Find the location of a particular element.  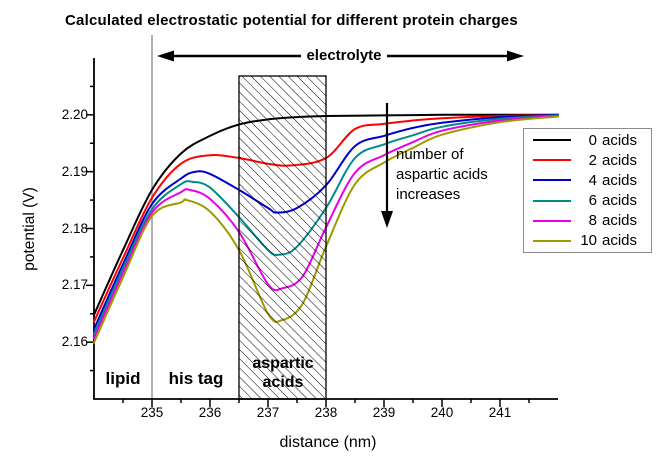

legend-label: 6 acids is located at coordinates (613, 201).